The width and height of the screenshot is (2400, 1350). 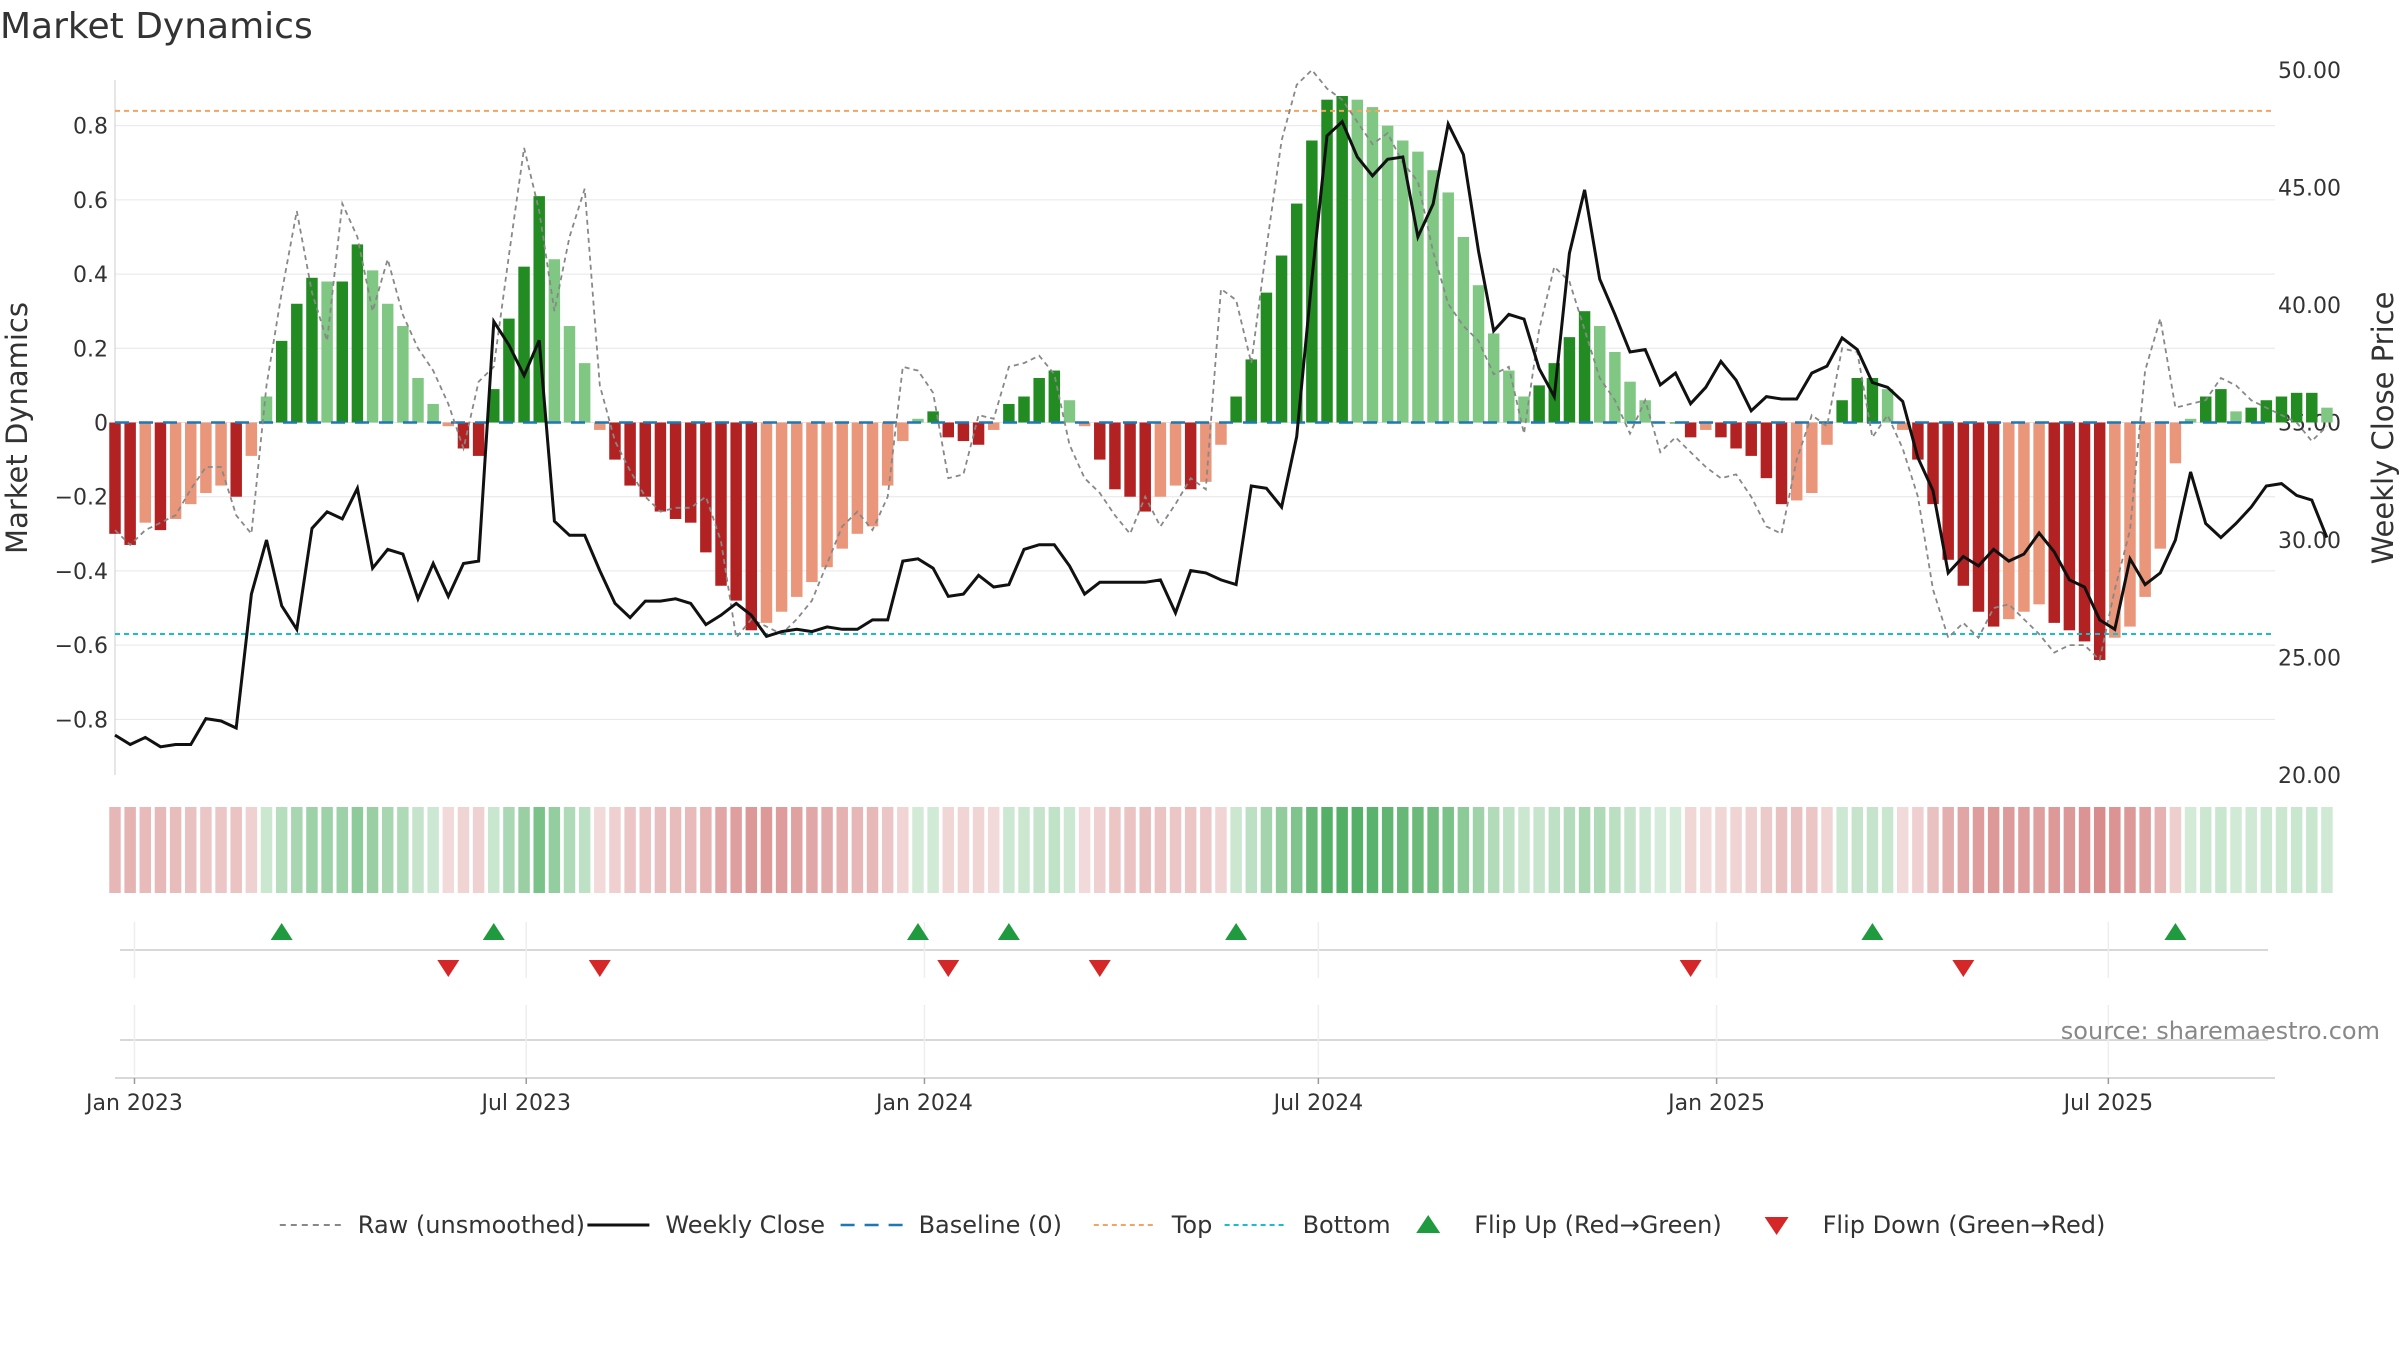 I want to click on left-tick-label: −0.2, so click(x=81, y=498).